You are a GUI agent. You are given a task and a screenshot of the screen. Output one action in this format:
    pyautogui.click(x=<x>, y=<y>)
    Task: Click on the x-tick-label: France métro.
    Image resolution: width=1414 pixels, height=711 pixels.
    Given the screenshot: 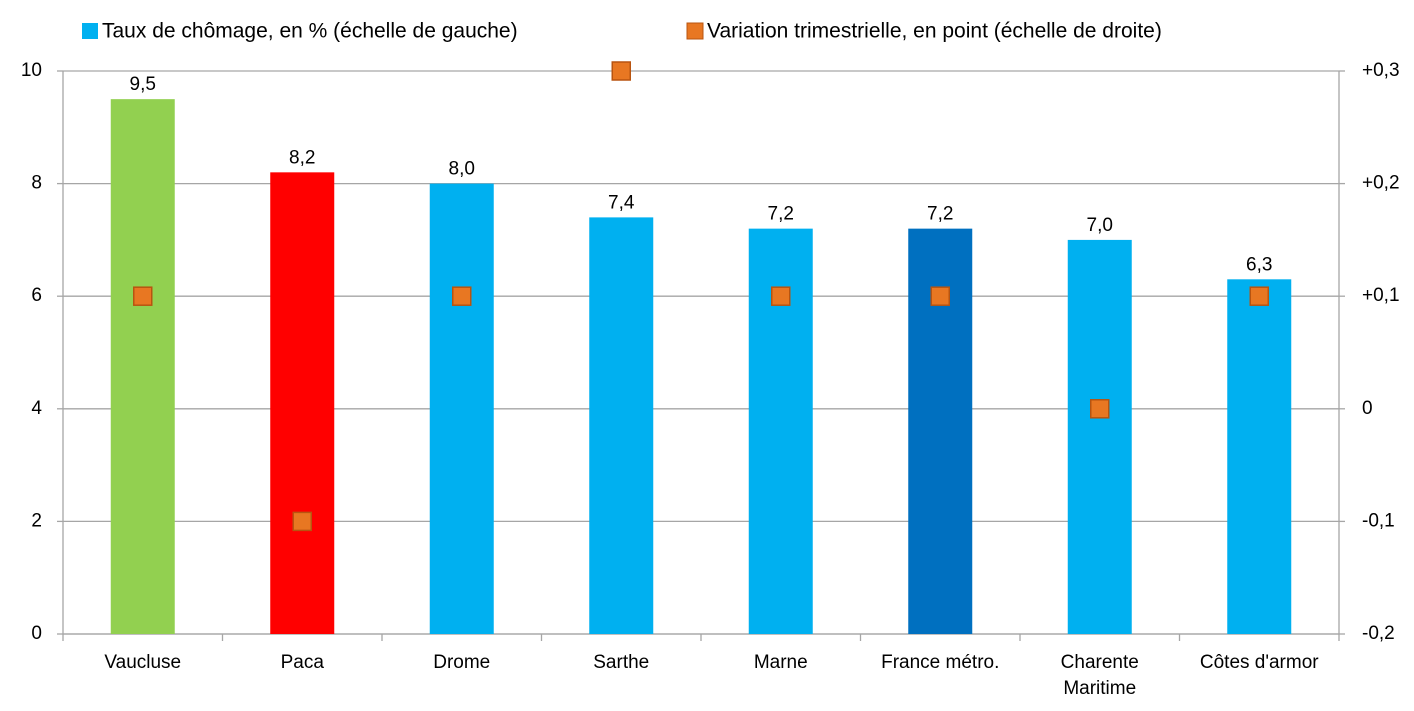 What is the action you would take?
    pyautogui.click(x=940, y=662)
    